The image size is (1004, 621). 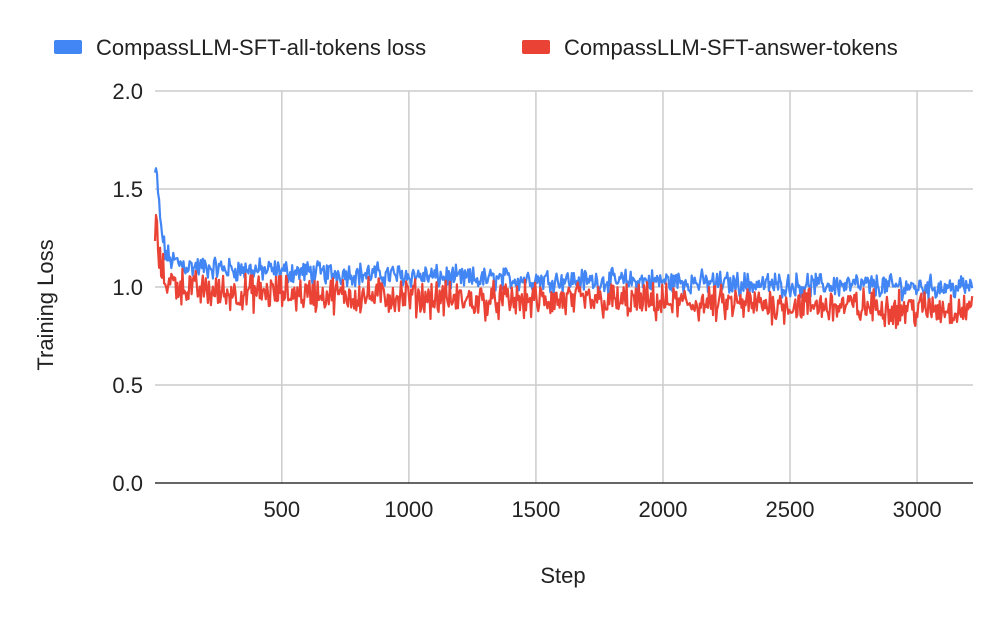 What do you see at coordinates (281, 509) in the screenshot?
I see `x-tick-label: 500` at bounding box center [281, 509].